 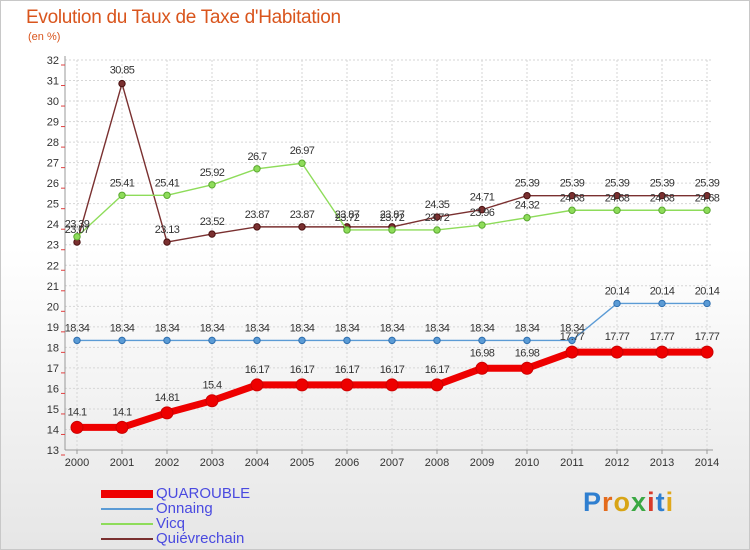 What do you see at coordinates (53, 451) in the screenshot?
I see `y-tick-label: 13` at bounding box center [53, 451].